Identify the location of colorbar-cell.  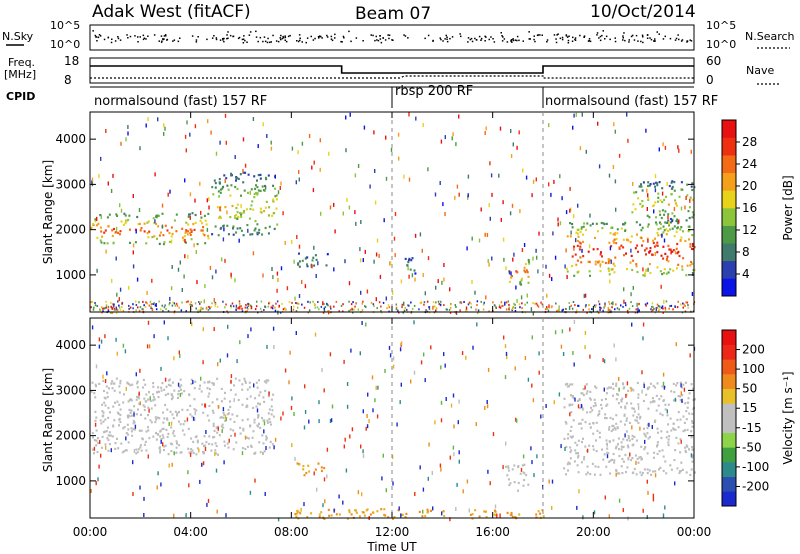
(729, 146).